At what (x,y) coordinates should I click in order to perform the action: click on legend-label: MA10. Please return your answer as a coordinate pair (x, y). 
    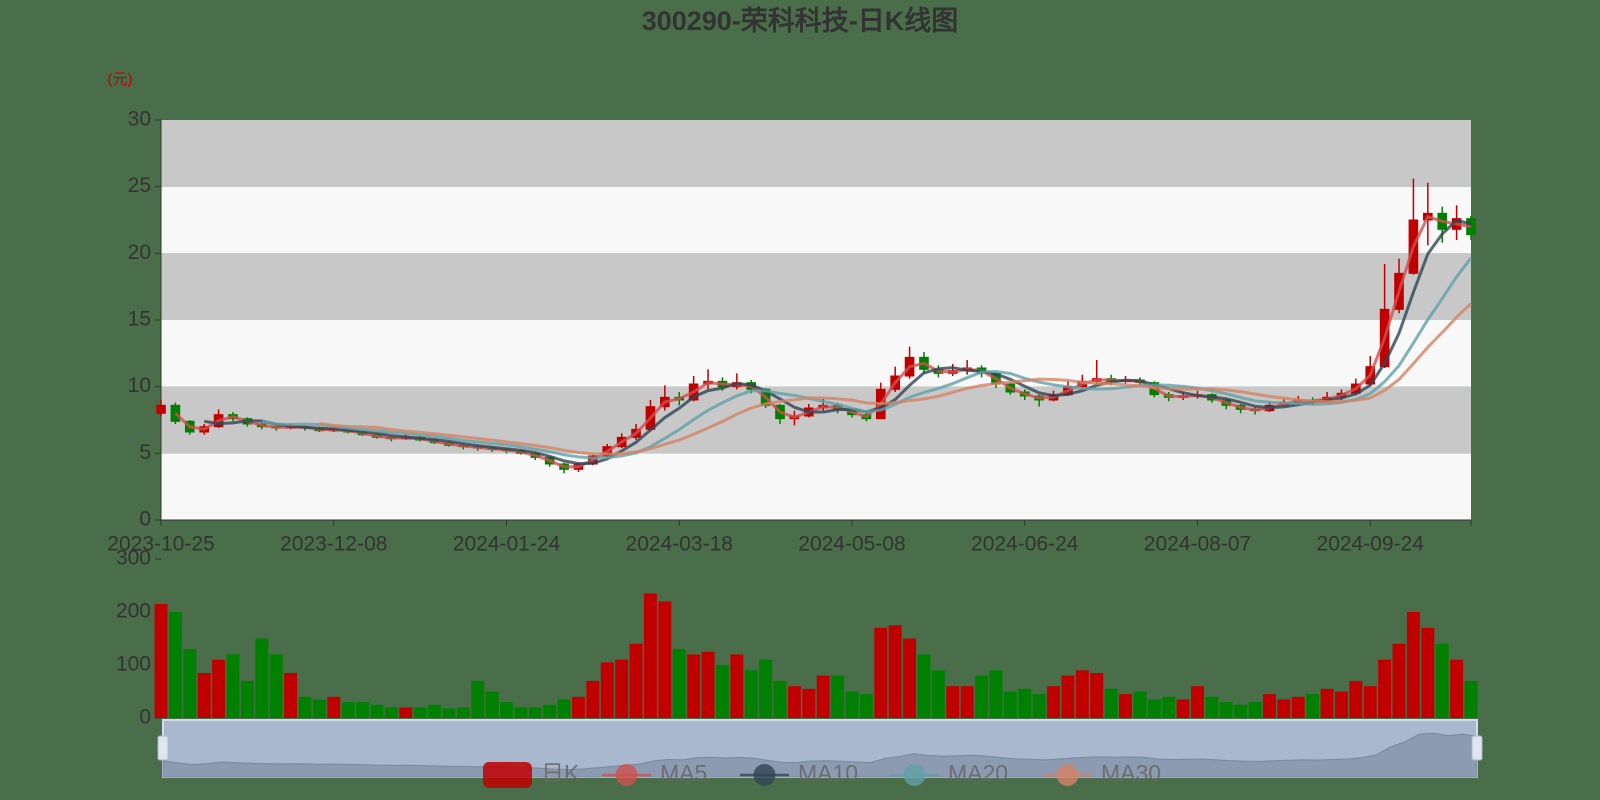
    Looking at the image, I should click on (828, 773).